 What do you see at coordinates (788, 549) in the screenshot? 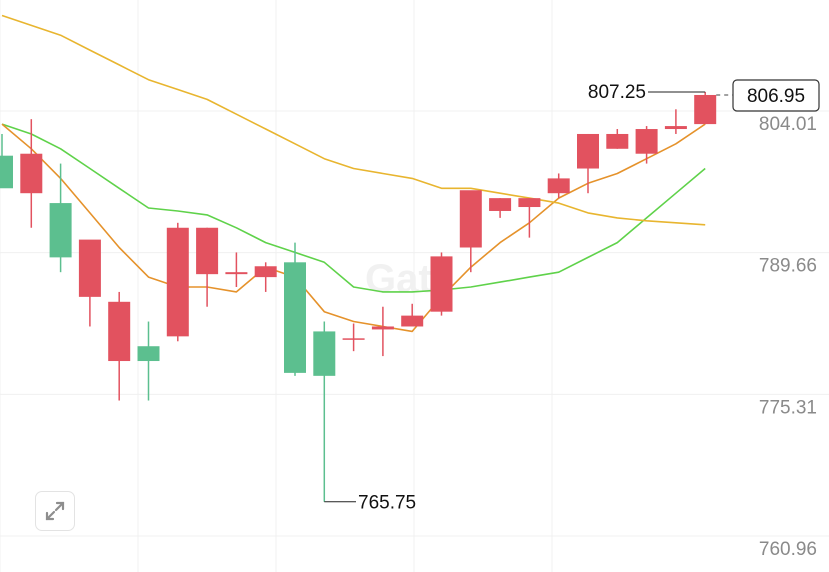
I see `y-tick-label: 760.96` at bounding box center [788, 549].